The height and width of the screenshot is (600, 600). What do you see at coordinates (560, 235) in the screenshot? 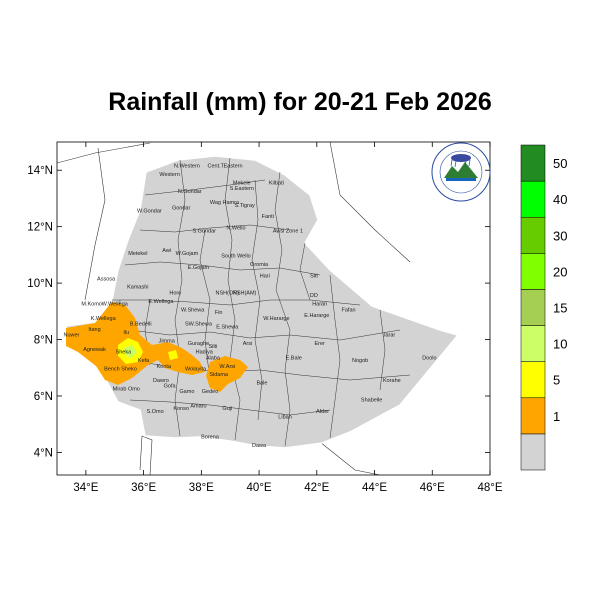
I see `colorbar-label: 30` at bounding box center [560, 235].